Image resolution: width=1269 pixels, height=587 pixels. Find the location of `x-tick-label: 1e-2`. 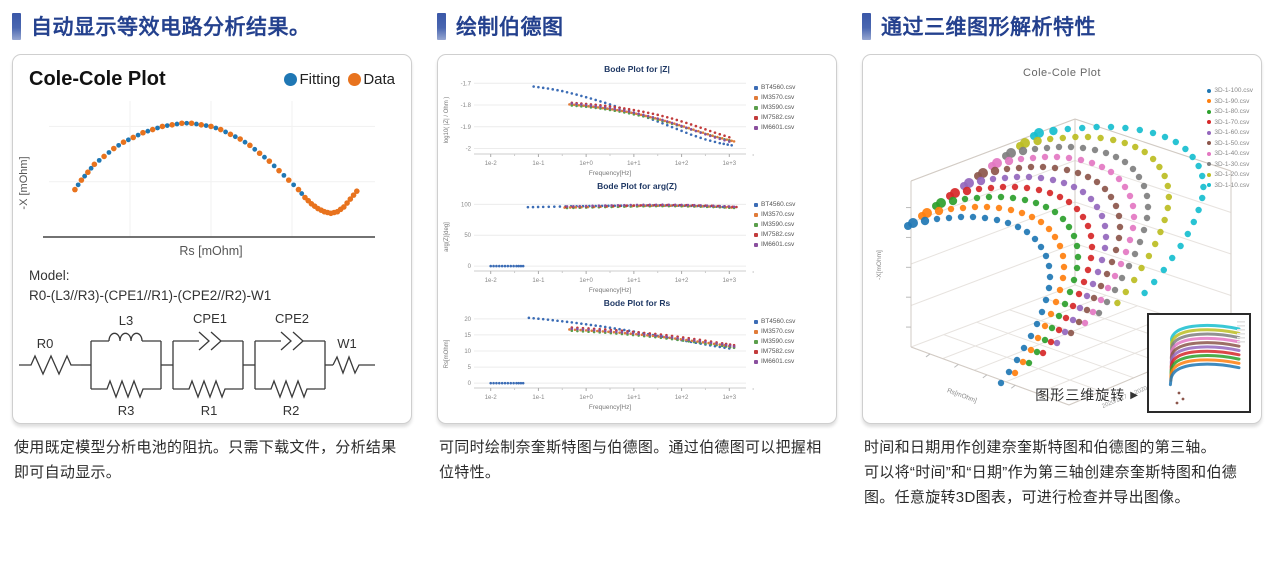

x-tick-label: 1e-2 is located at coordinates (491, 281).